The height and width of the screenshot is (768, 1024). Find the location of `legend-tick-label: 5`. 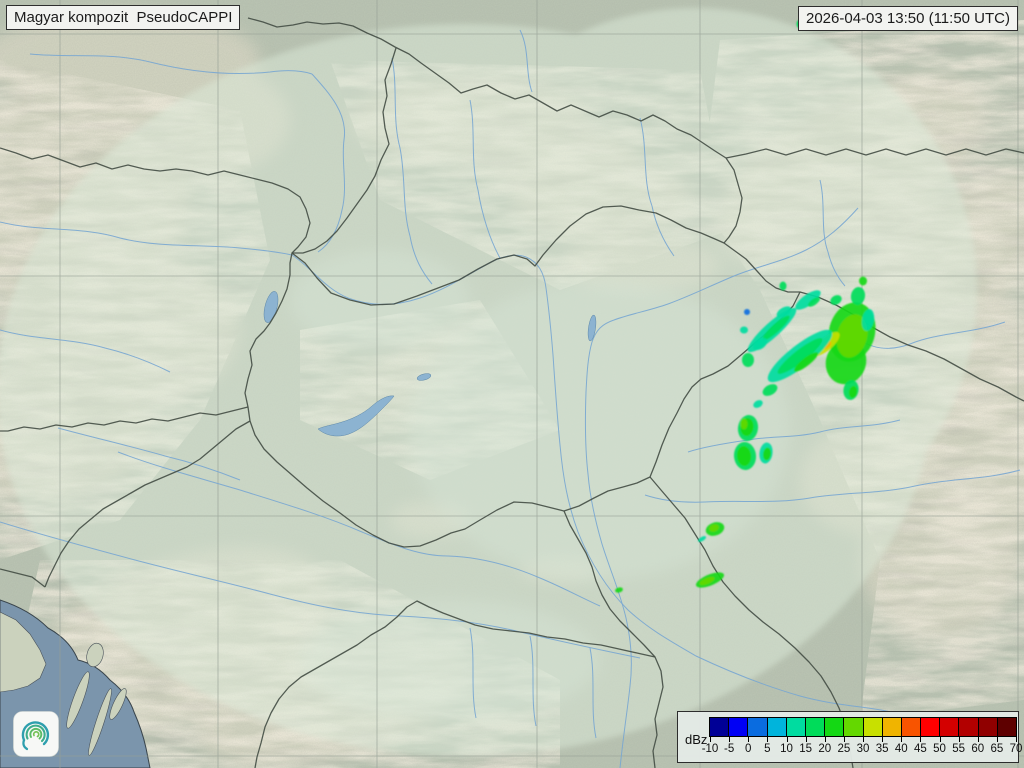

legend-tick-label: 5 is located at coordinates (767, 749).